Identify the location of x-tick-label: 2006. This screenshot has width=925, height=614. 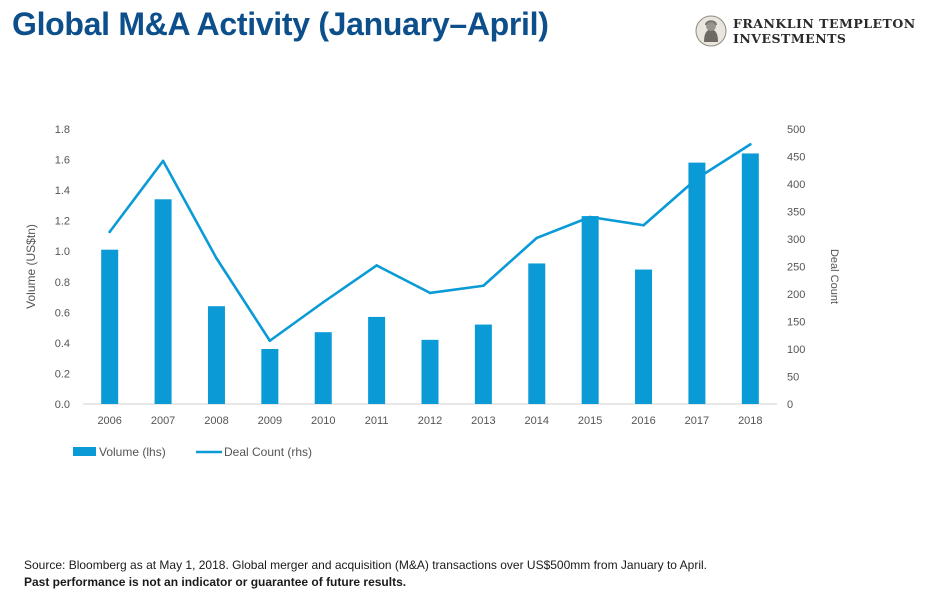
(109, 421).